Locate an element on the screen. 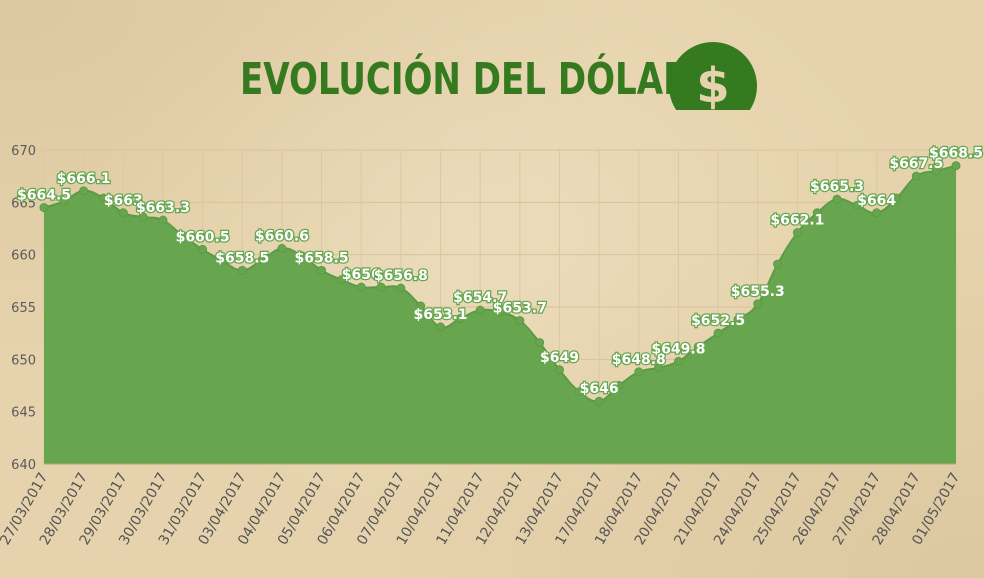  data-label: $664.5 is located at coordinates (44, 196).